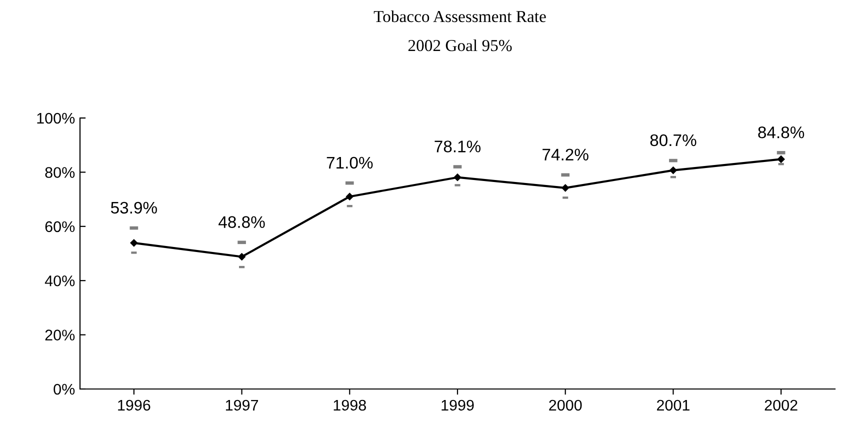 The image size is (854, 427). Describe the element at coordinates (565, 154) in the screenshot. I see `data-label: 74.2%` at that location.